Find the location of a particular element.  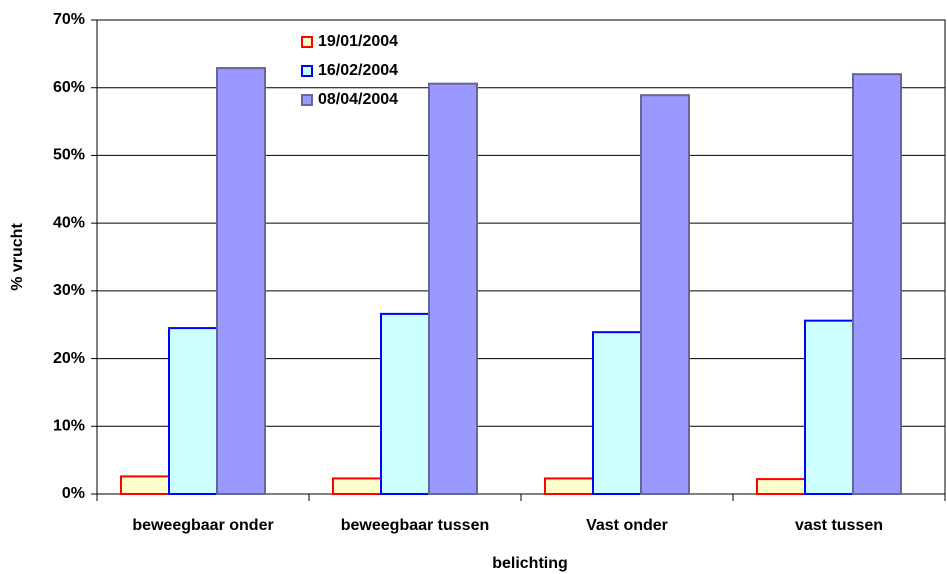

legend-label: 16/02/2004 is located at coordinates (358, 70).